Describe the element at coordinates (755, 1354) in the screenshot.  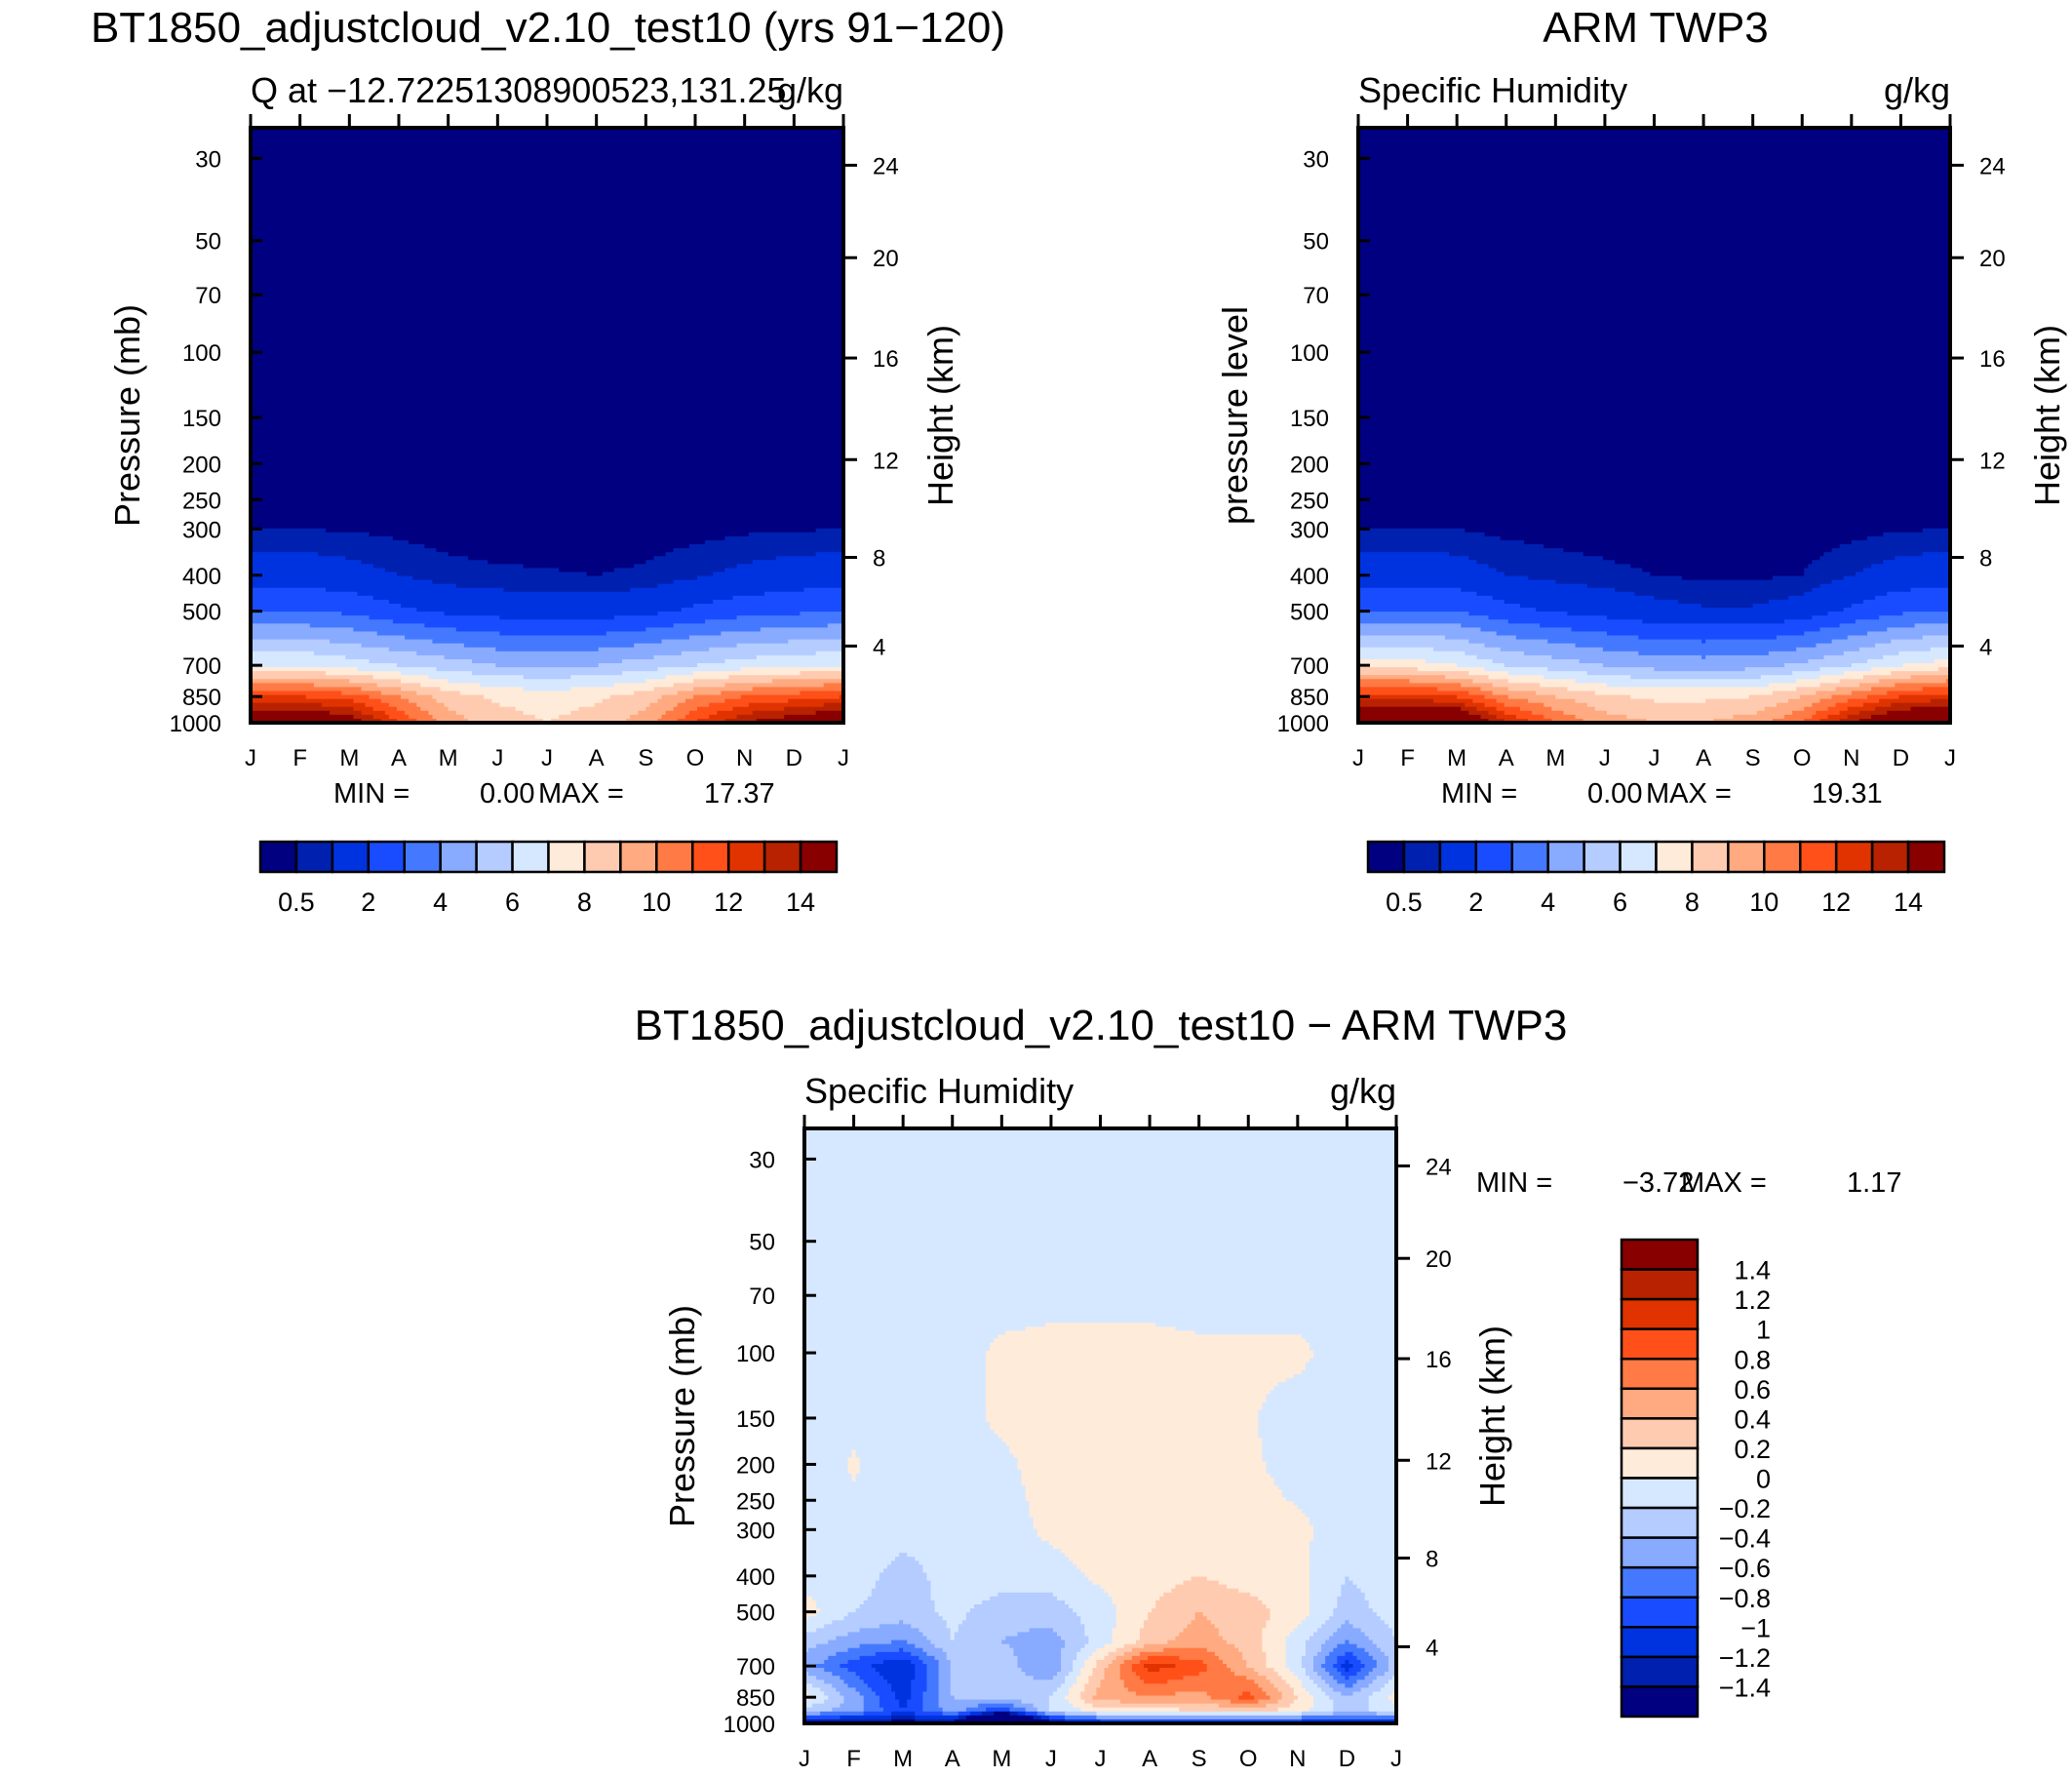
I see `y-tick-label: 100` at that location.